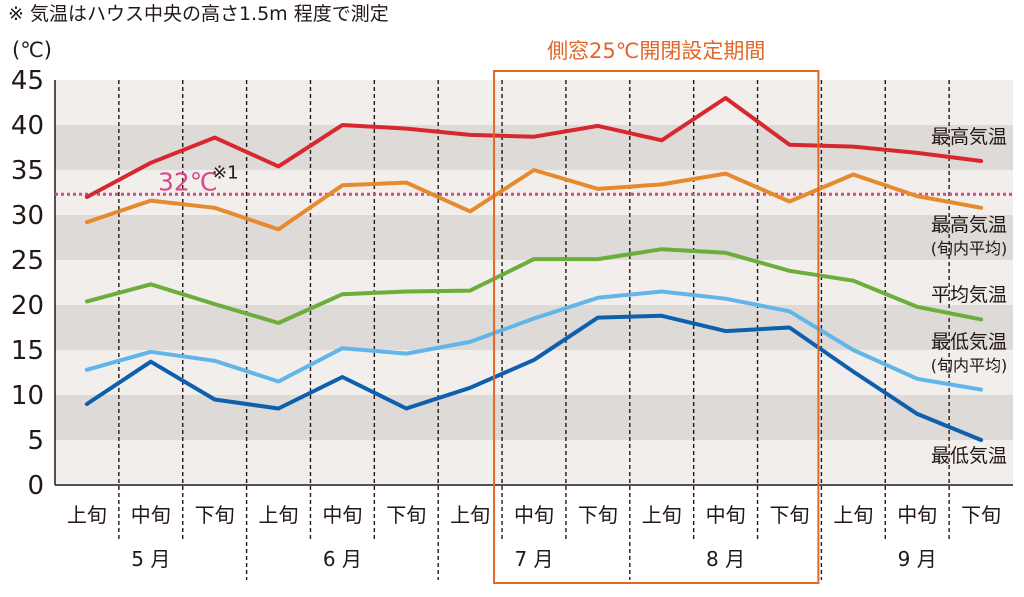 This screenshot has height=597, width=1024. I want to click on y-tick-label: 0, so click(35, 486).